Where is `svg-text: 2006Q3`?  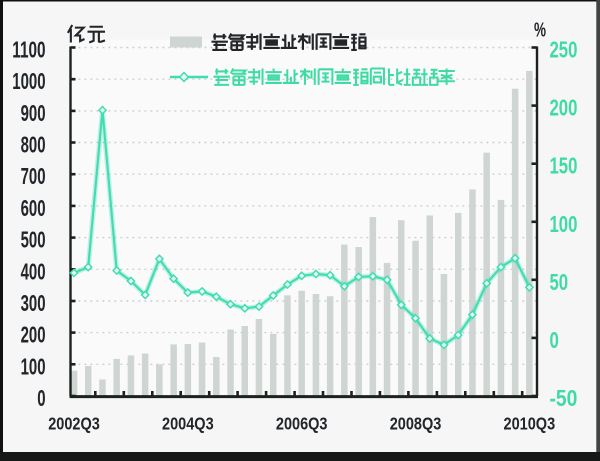 svg-text: 2006Q3 is located at coordinates (302, 424).